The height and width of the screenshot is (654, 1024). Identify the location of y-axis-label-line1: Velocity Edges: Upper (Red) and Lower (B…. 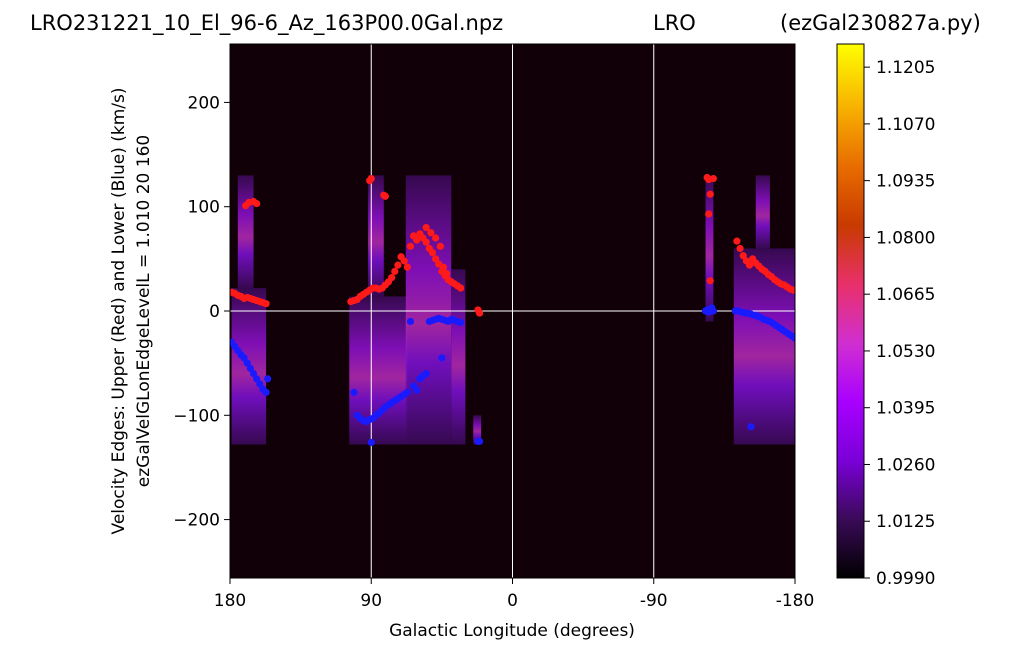
(119, 311).